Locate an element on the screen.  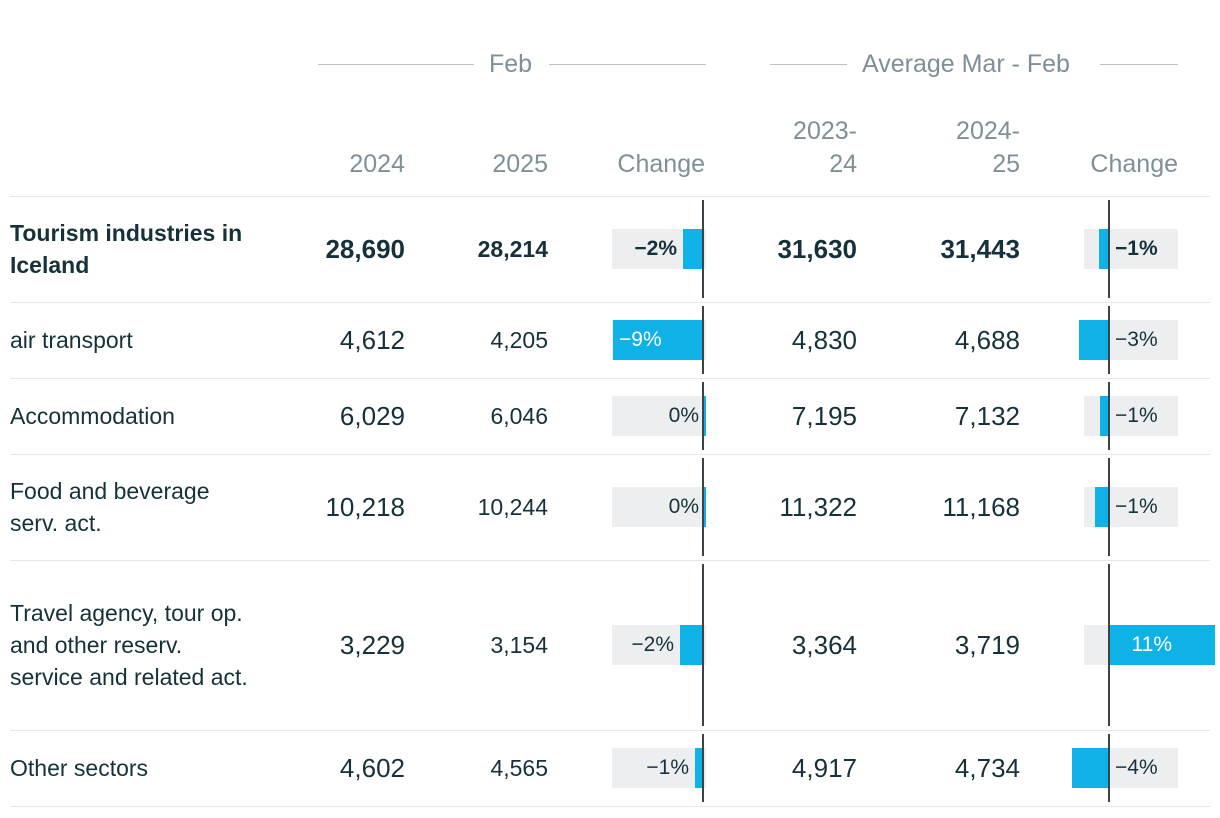
cell-feb-2024: 4,612 is located at coordinates (372, 340).